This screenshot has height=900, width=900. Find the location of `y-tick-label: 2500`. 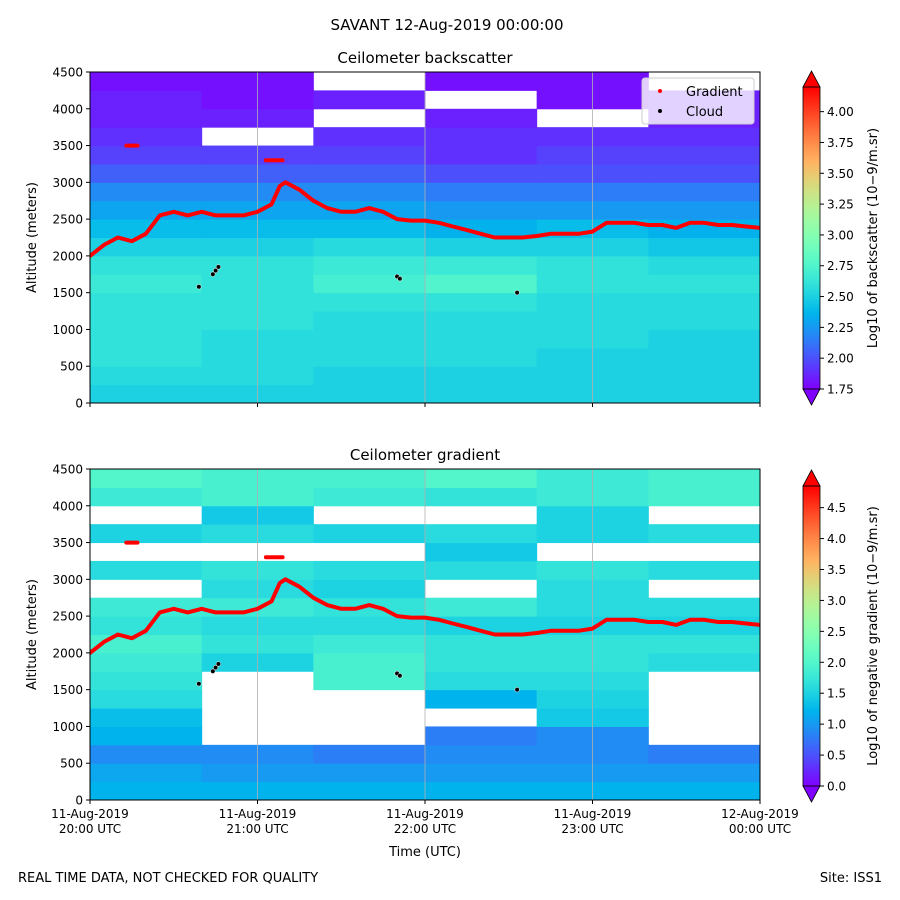

y-tick-label: 2500 is located at coordinates (67, 220).